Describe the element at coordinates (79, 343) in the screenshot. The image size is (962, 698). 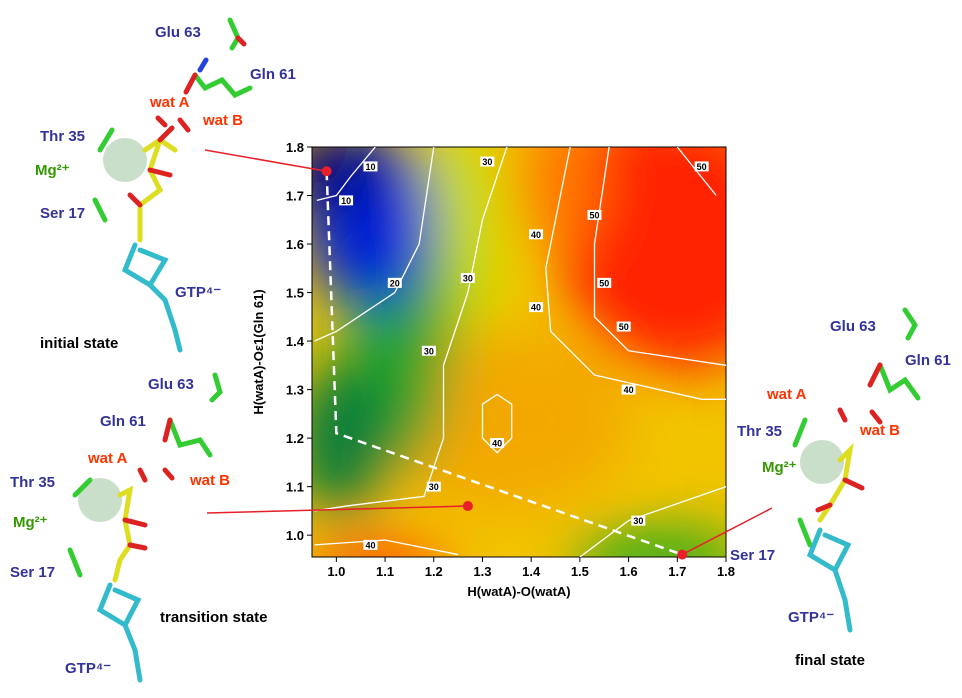
I see `state-name: initial state` at that location.